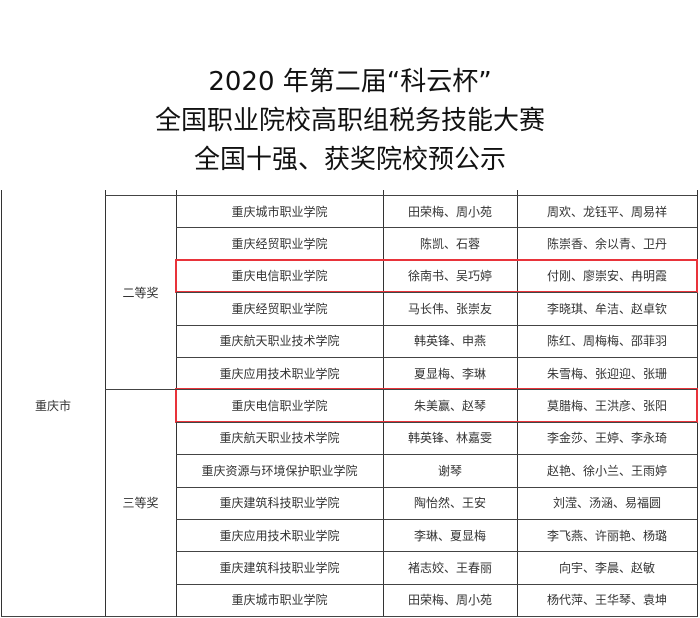 Image resolution: width=700 pixels, height=618 pixels. Describe the element at coordinates (140, 292) in the screenshot. I see `award-level-cell: 二等奖` at that location.